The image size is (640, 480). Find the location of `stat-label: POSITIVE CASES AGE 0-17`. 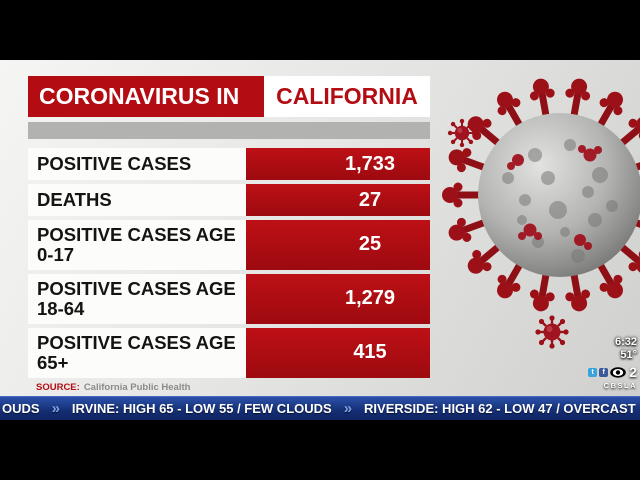

stat-label: POSITIVE CASES AGE 0-17 is located at coordinates (137, 245).